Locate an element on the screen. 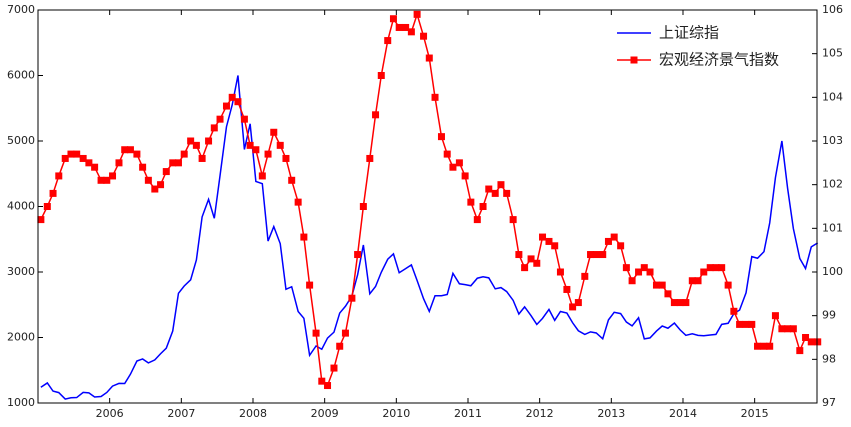 The height and width of the screenshot is (427, 851). y2-tick-label: 106 is located at coordinates (832, 9).